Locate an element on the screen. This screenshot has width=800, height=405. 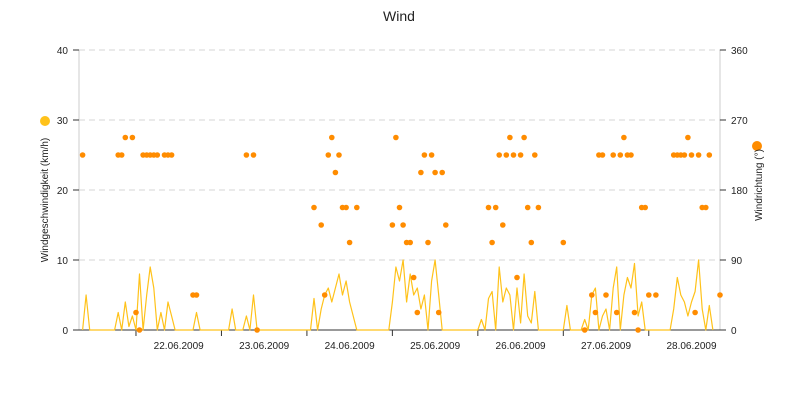
y-tick-label: 30 is located at coordinates (63, 121).